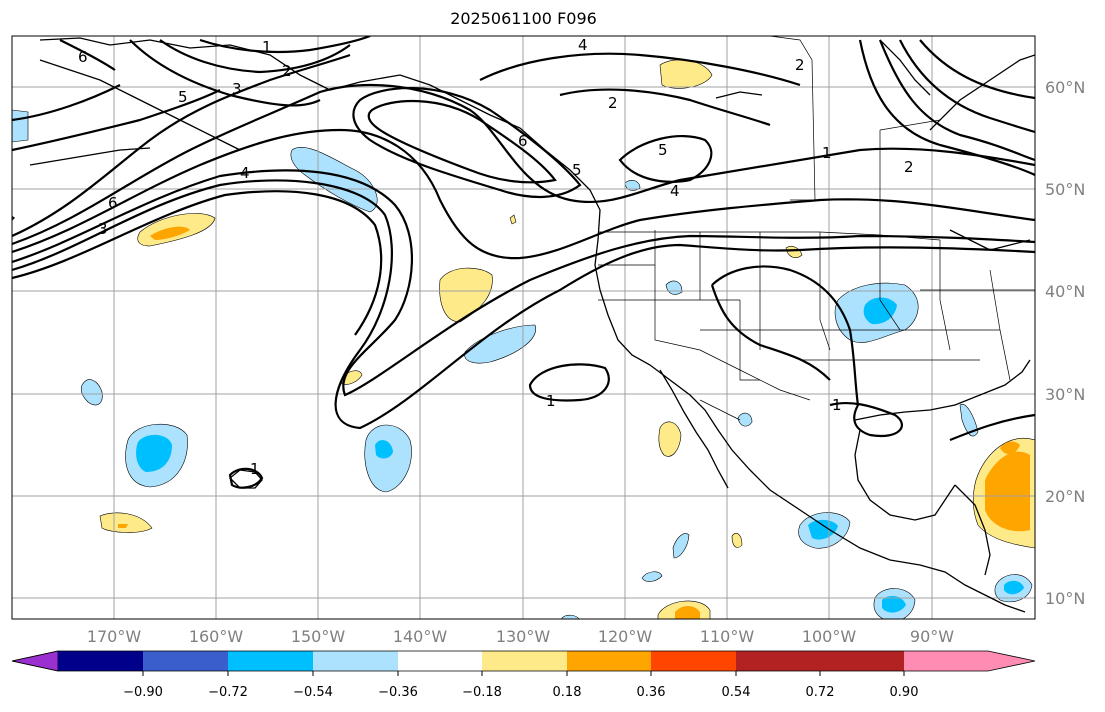 The image size is (1105, 712). What do you see at coordinates (523, 636) in the screenshot?
I see `lon-label: 130°W` at bounding box center [523, 636].